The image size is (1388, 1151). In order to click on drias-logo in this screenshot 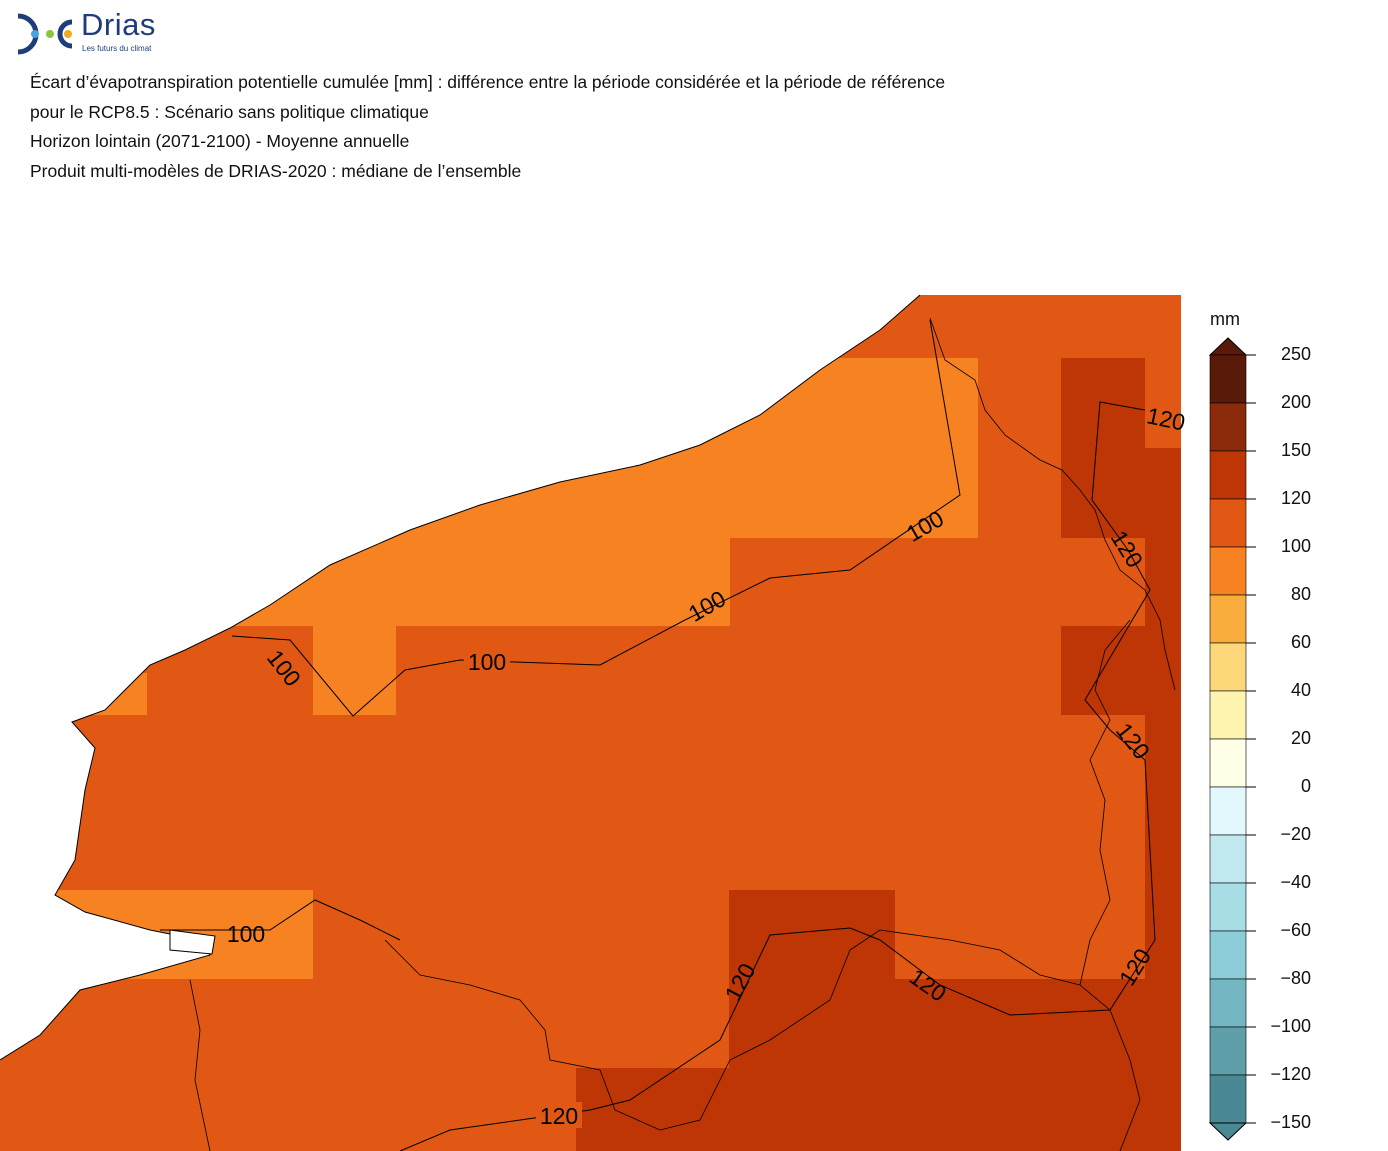, I will do `click(95, 34)`.